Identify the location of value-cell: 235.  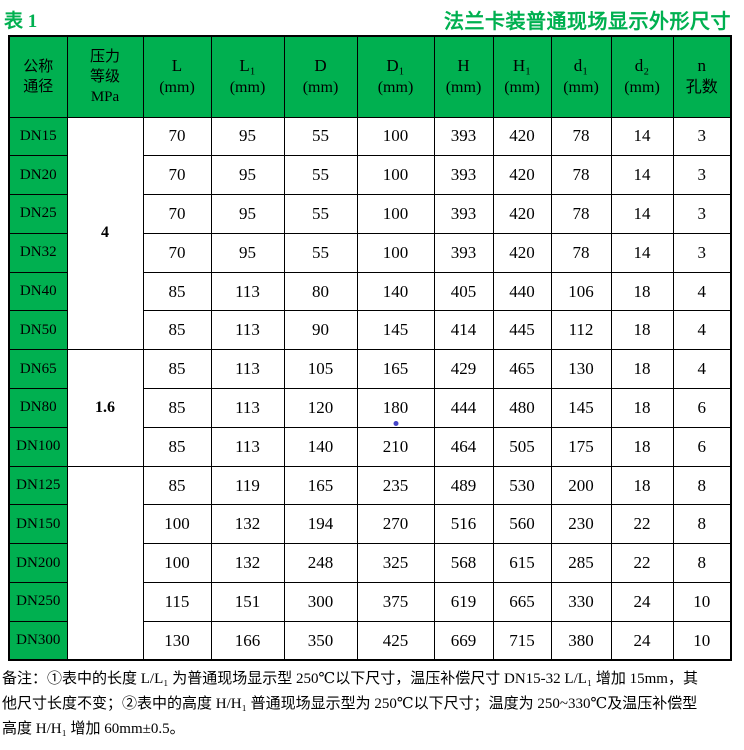
(395, 485).